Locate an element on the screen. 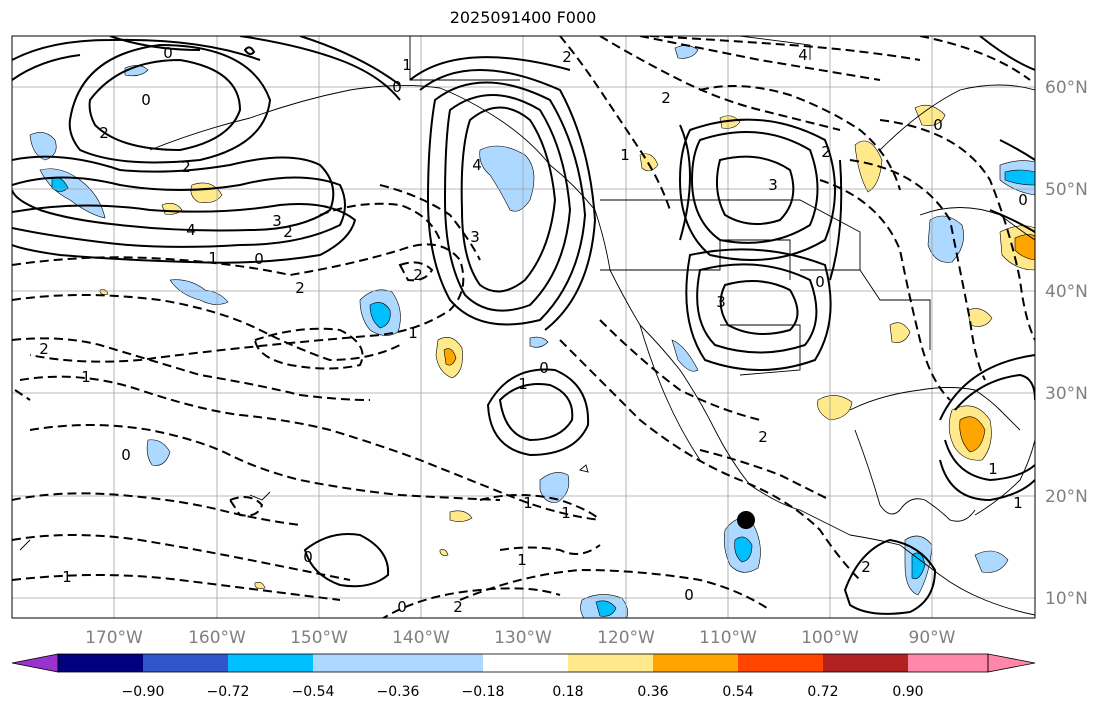  lat-label: 40°N is located at coordinates (1066, 292).